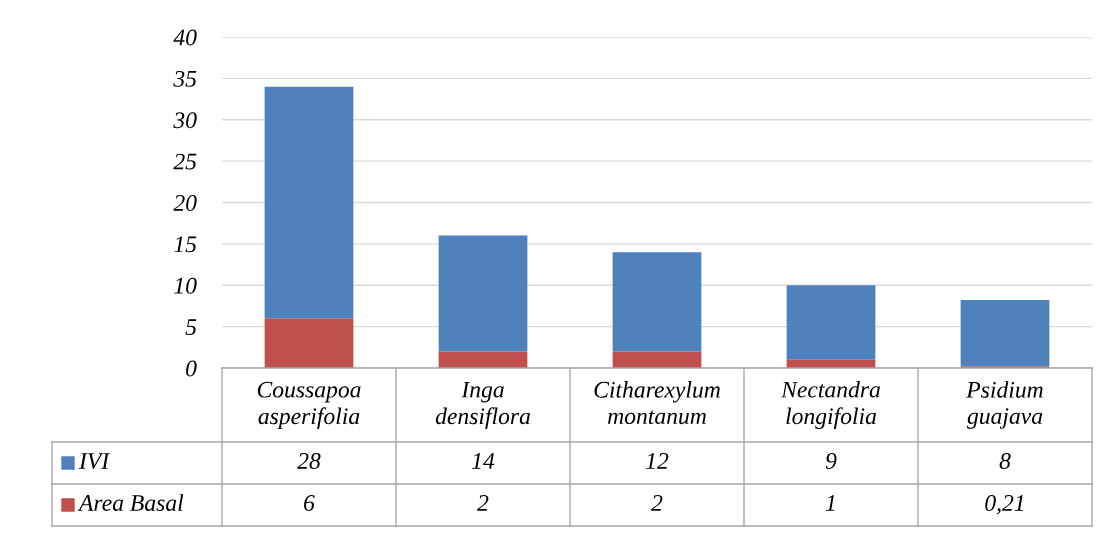  I want to click on data-label: 0,21, so click(1004, 504).